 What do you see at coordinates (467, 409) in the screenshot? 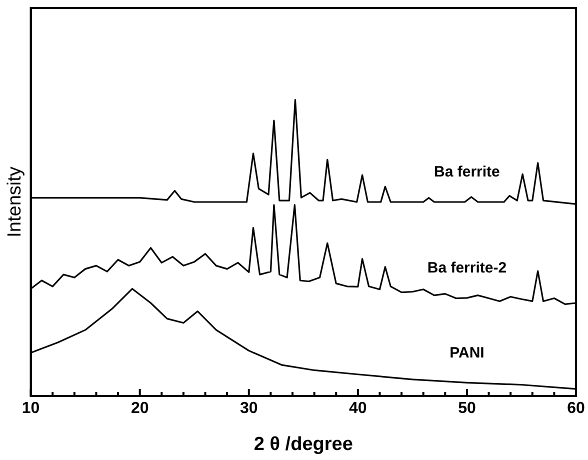
I see `x-tick-label: 50` at bounding box center [467, 409].